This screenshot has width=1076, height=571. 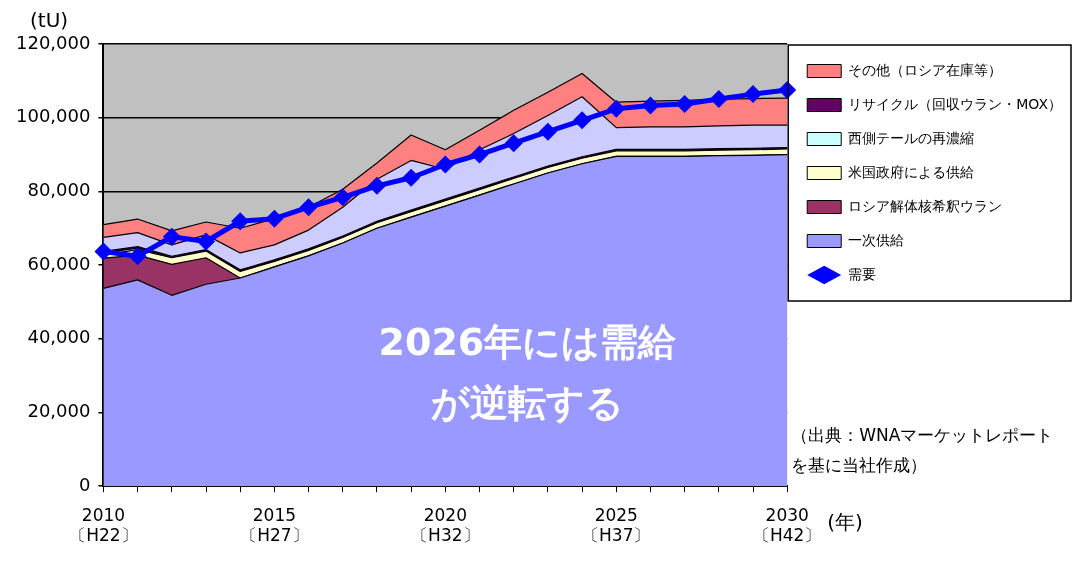 What do you see at coordinates (925, 205) in the screenshot?
I see `legend-label: ロシア解体核希釈ウラン` at bounding box center [925, 205].